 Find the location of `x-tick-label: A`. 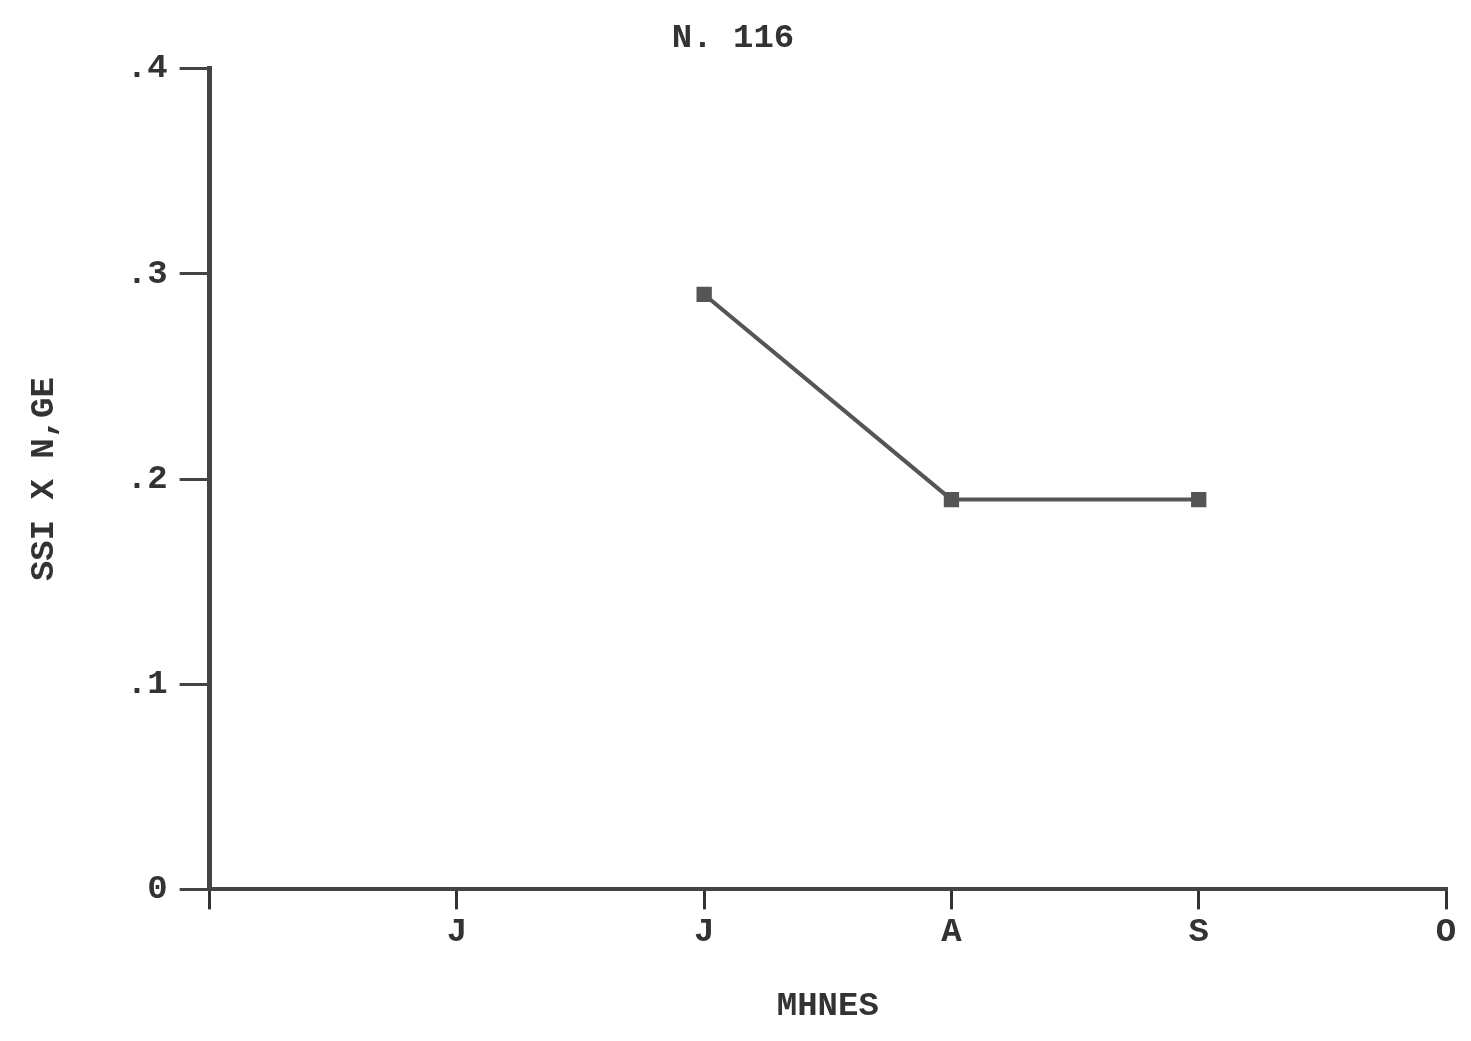

x-tick-label: A is located at coordinates (952, 932).